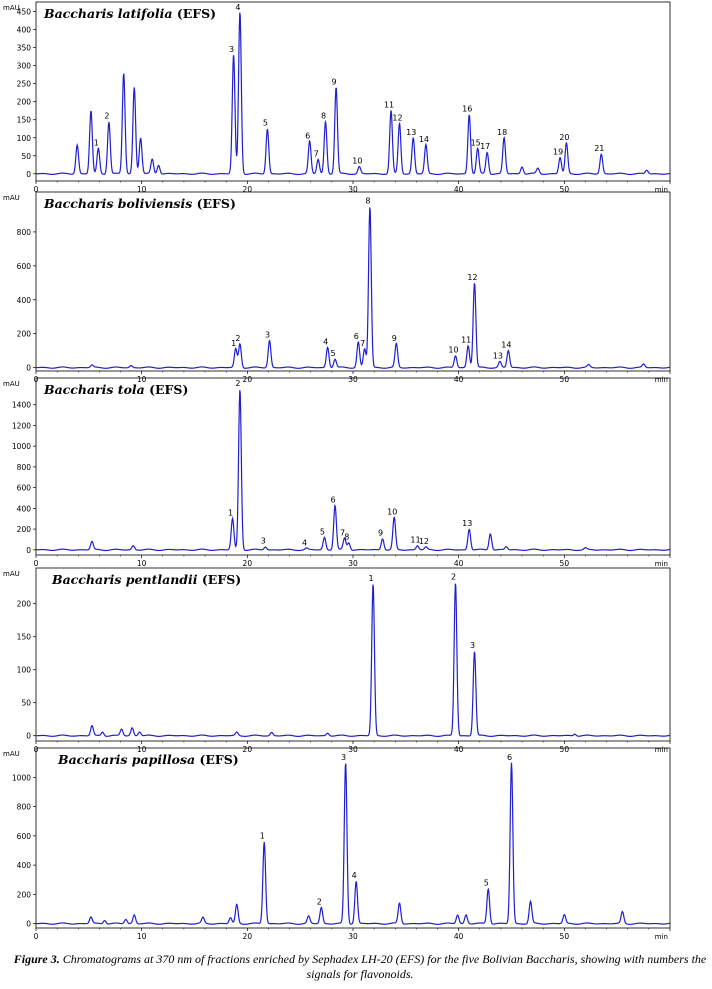 Image resolution: width=712 pixels, height=989 pixels. Describe the element at coordinates (599, 148) in the screenshot. I see `peak-label: 21` at that location.